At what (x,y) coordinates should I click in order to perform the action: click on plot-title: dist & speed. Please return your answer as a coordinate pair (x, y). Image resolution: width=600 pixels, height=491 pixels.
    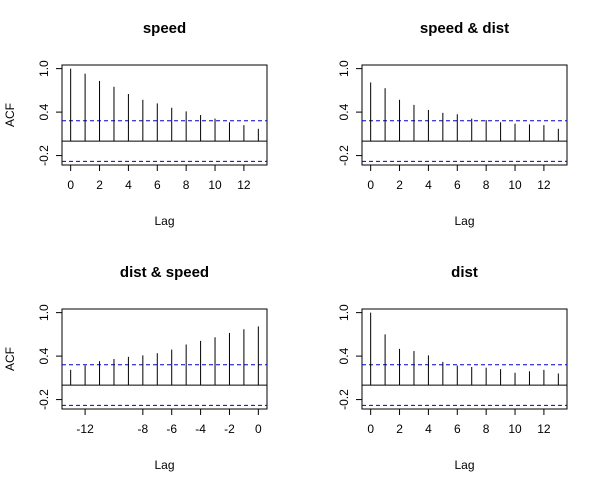
    Looking at the image, I should click on (164, 272).